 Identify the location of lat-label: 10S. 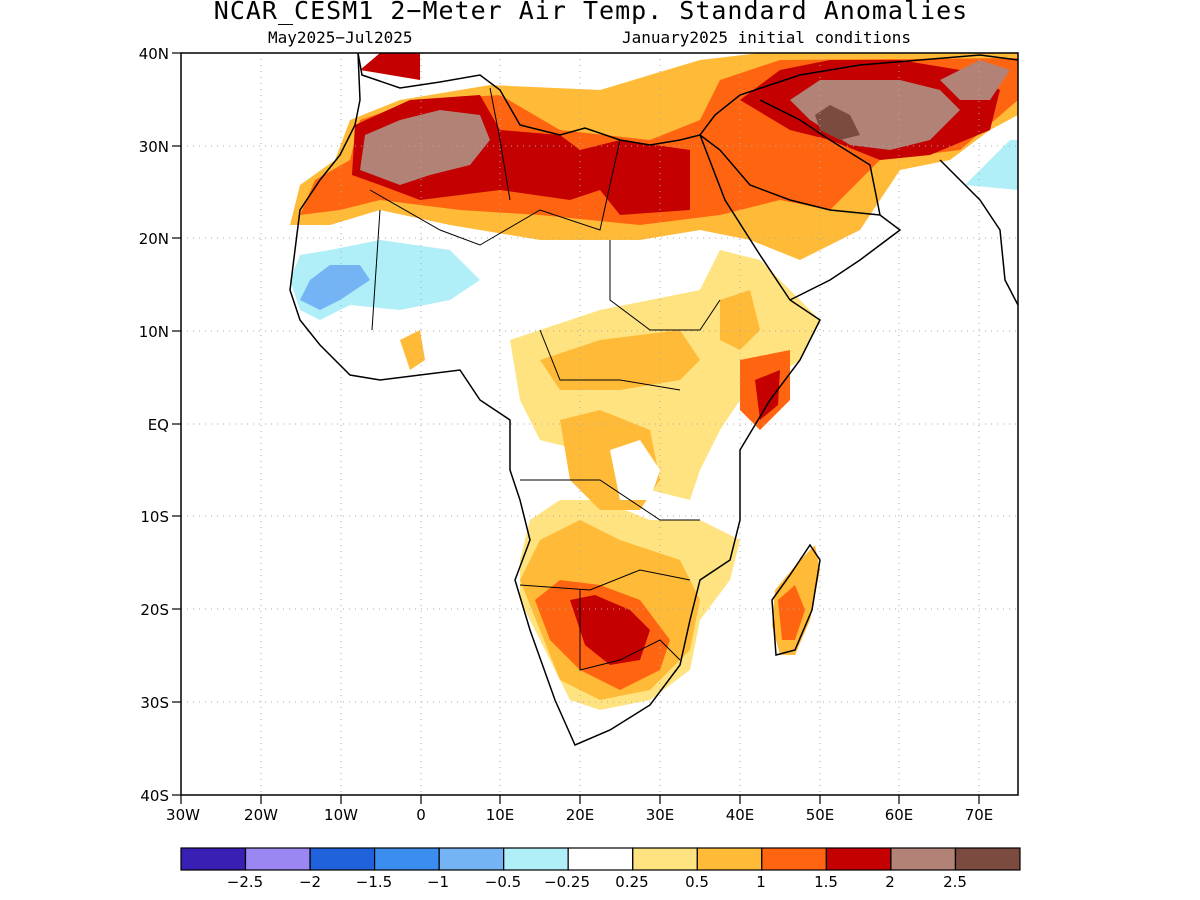
(154, 517).